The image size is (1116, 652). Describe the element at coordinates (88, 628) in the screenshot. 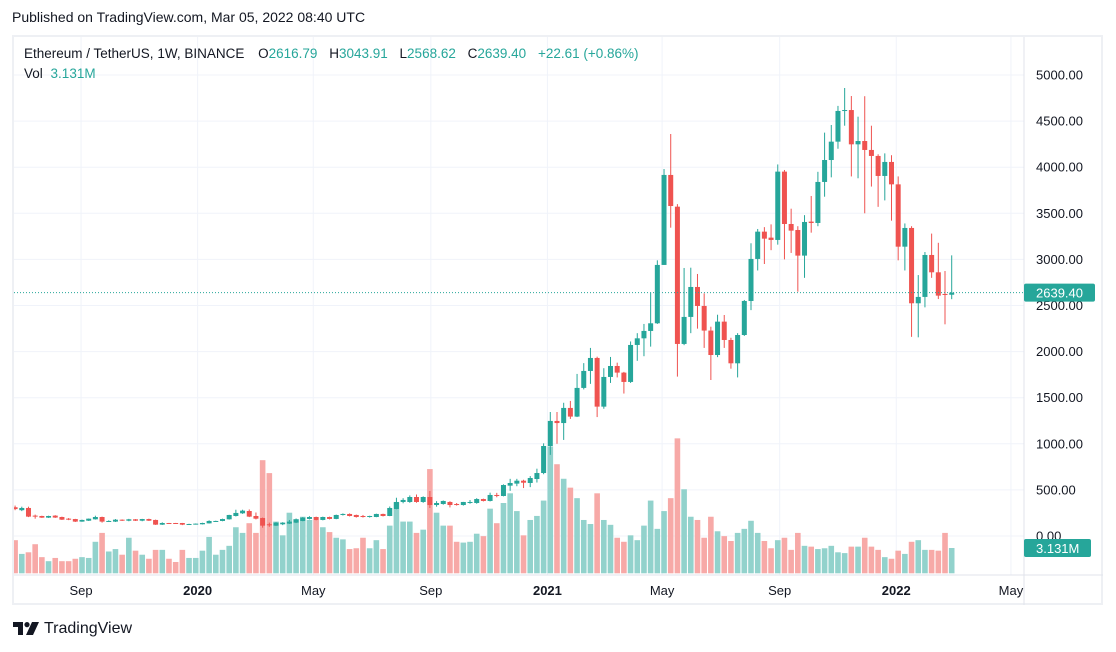

I see `tradingview-wordmark: TradingView` at that location.